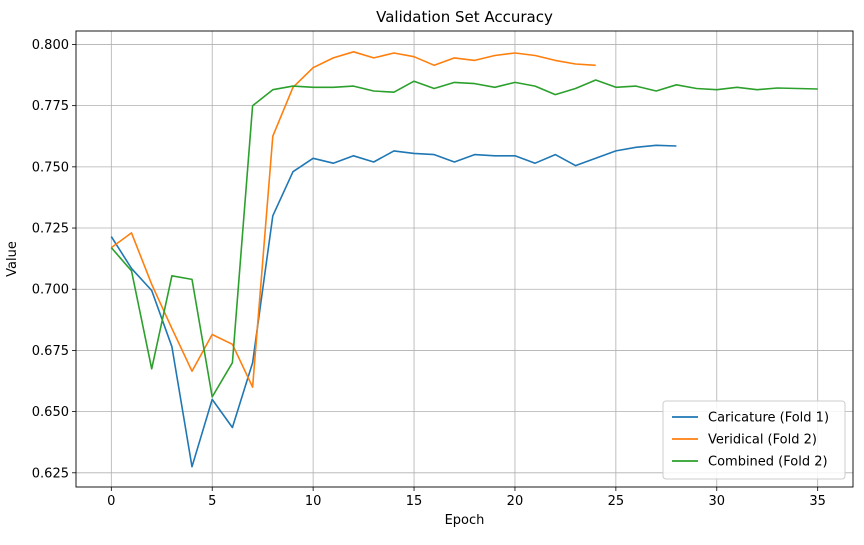 Image resolution: width=864 pixels, height=545 pixels. I want to click on legend-box, so click(754, 440).